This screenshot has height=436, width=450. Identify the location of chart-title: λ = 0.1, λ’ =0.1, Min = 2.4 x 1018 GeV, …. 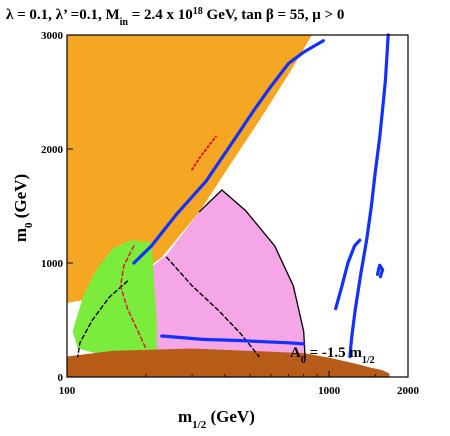
(175, 17).